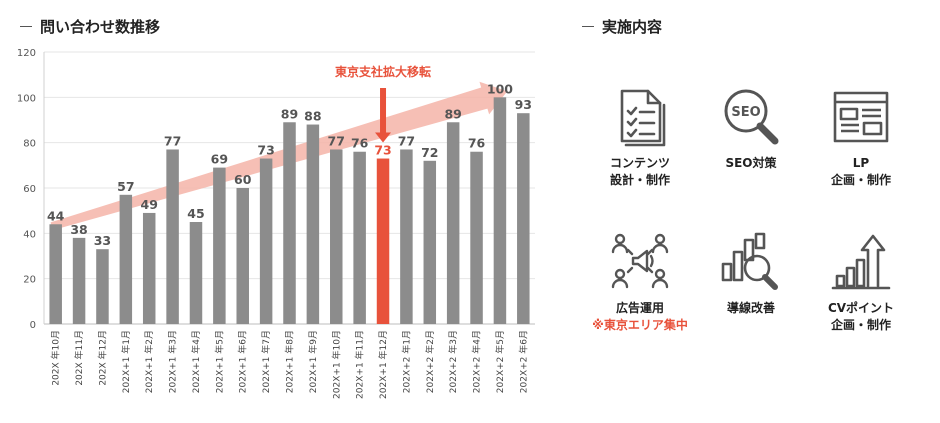 The image size is (940, 423). Describe the element at coordinates (102, 358) in the screenshot. I see `x-tick-label: 202X 年12月` at that location.